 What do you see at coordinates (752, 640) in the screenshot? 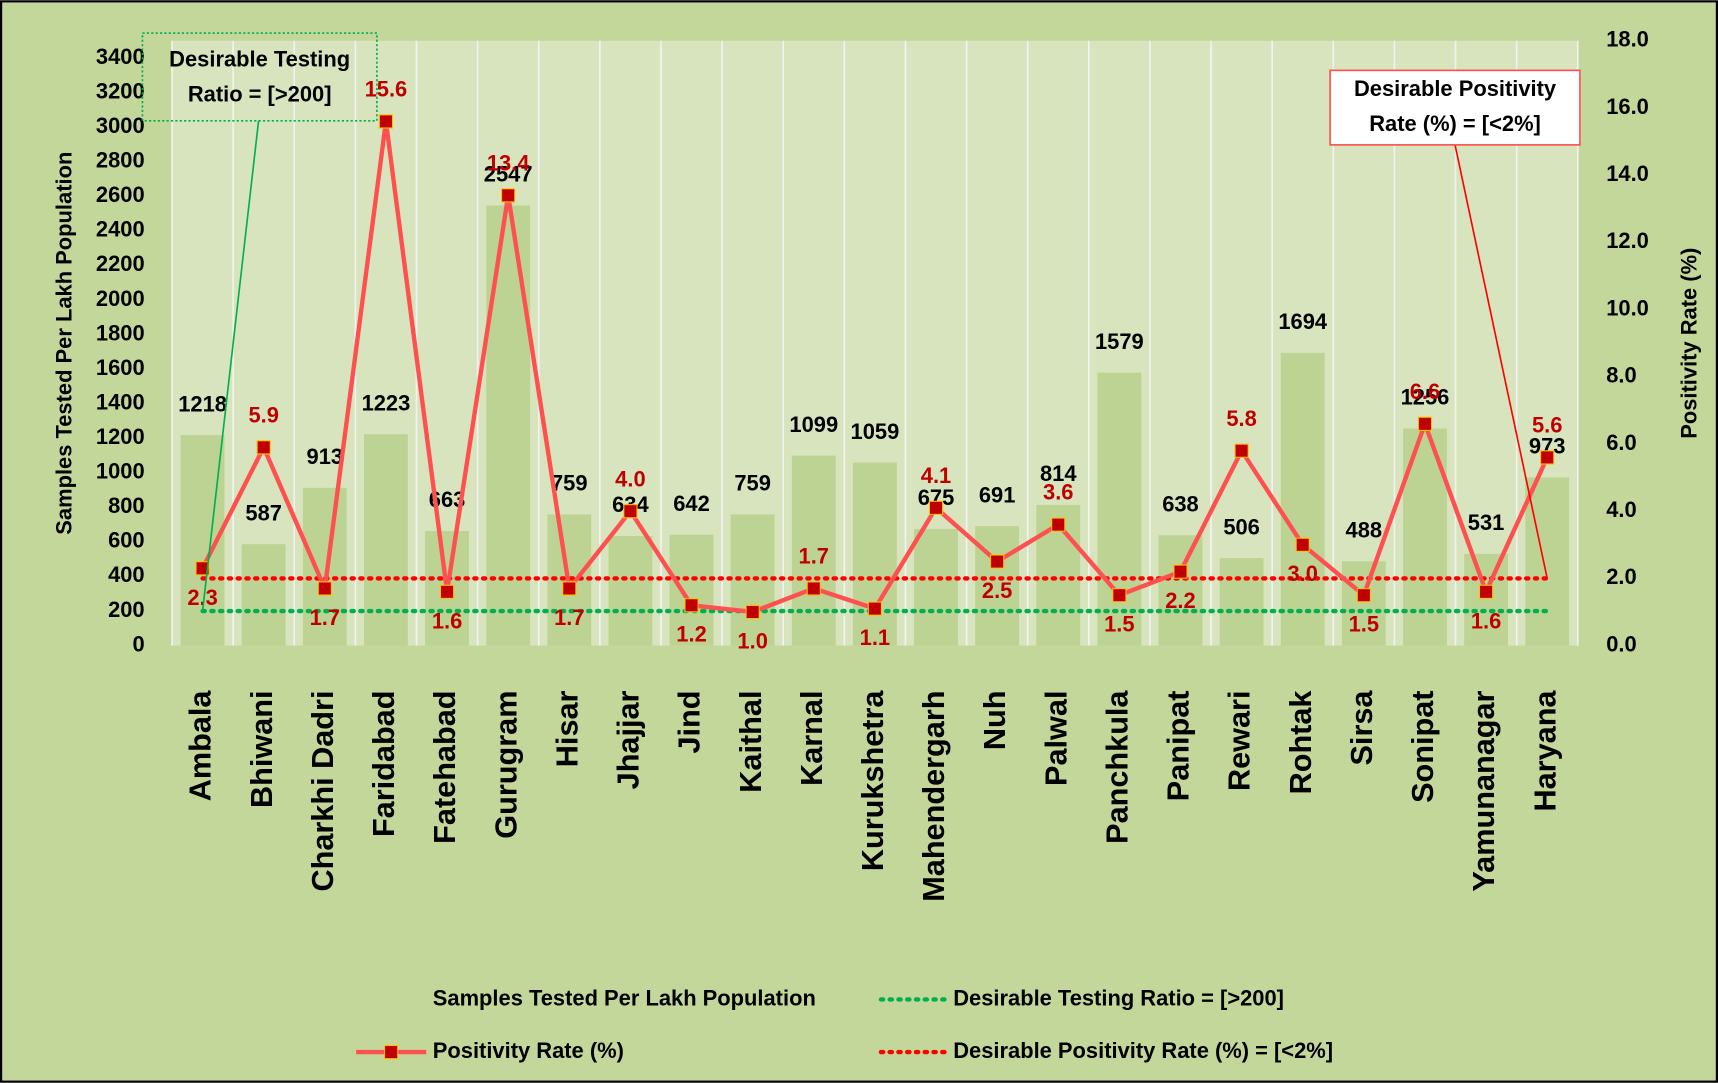
I see `line-label: 1.0` at bounding box center [752, 640].